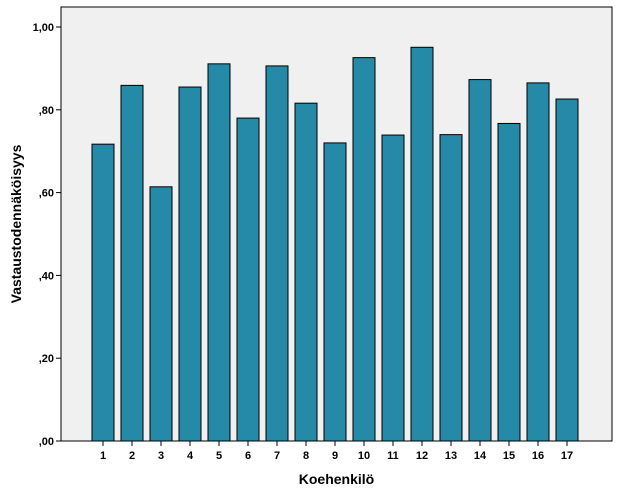 The height and width of the screenshot is (495, 617). I want to click on x-tick-label: 7, so click(277, 456).